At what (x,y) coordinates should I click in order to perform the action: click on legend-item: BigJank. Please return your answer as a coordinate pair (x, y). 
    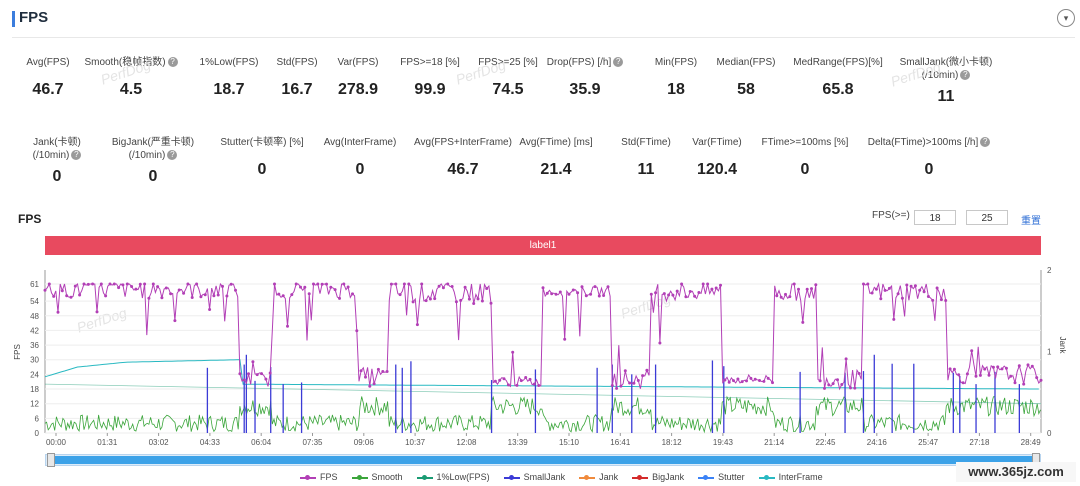
    Looking at the image, I should click on (658, 477).